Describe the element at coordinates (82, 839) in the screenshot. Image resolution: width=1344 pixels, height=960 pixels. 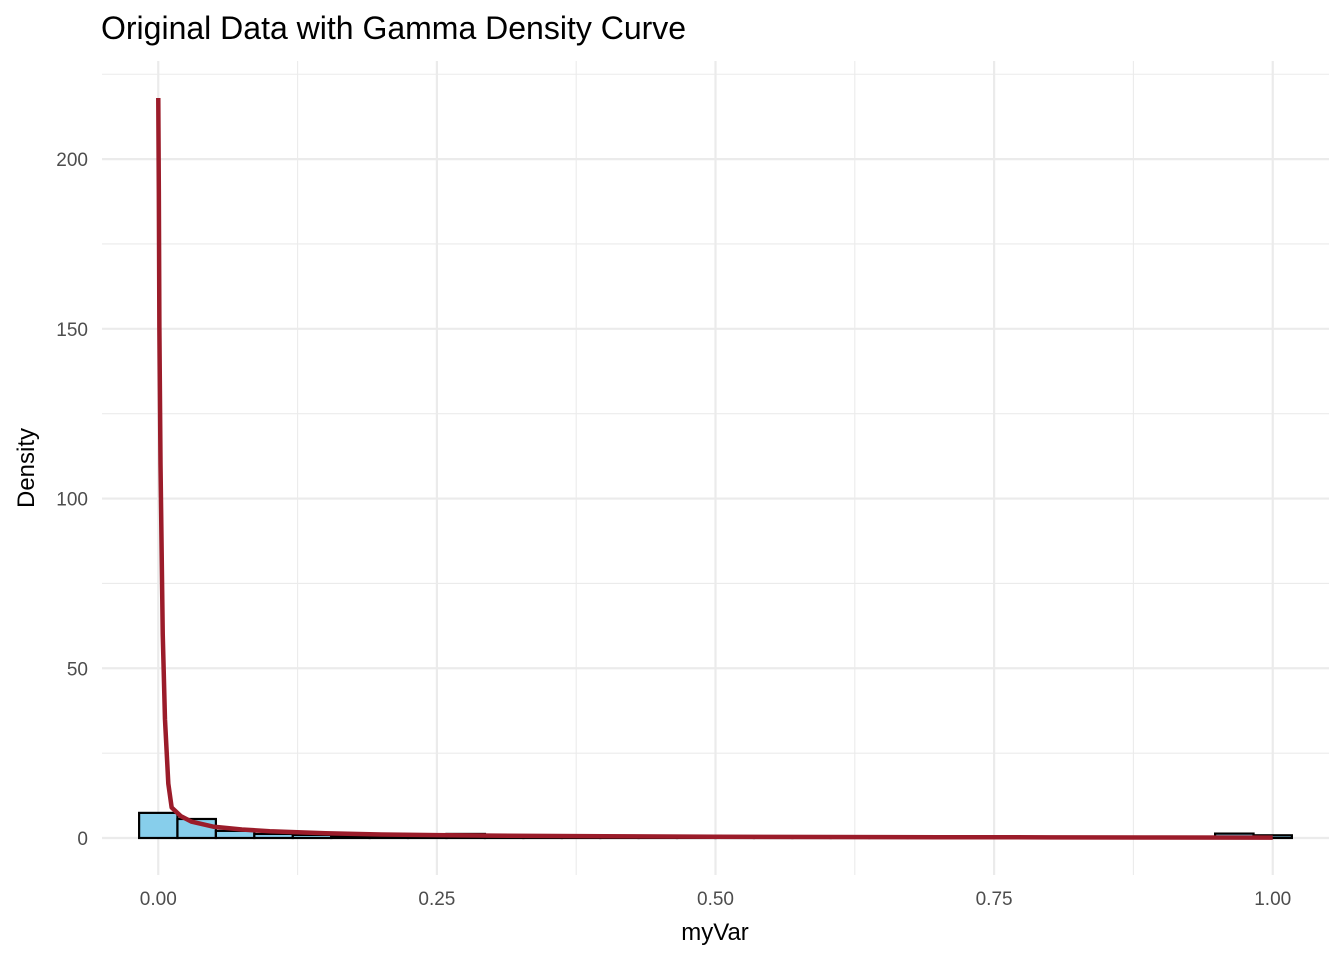
I see `y-tick-label: 0` at that location.